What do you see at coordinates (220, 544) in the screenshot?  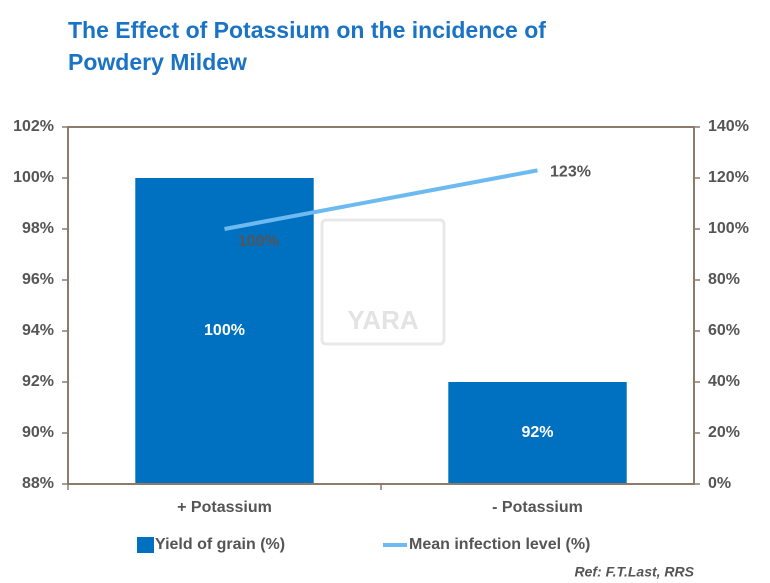 I see `legend-label: Yield of grain (%)` at bounding box center [220, 544].